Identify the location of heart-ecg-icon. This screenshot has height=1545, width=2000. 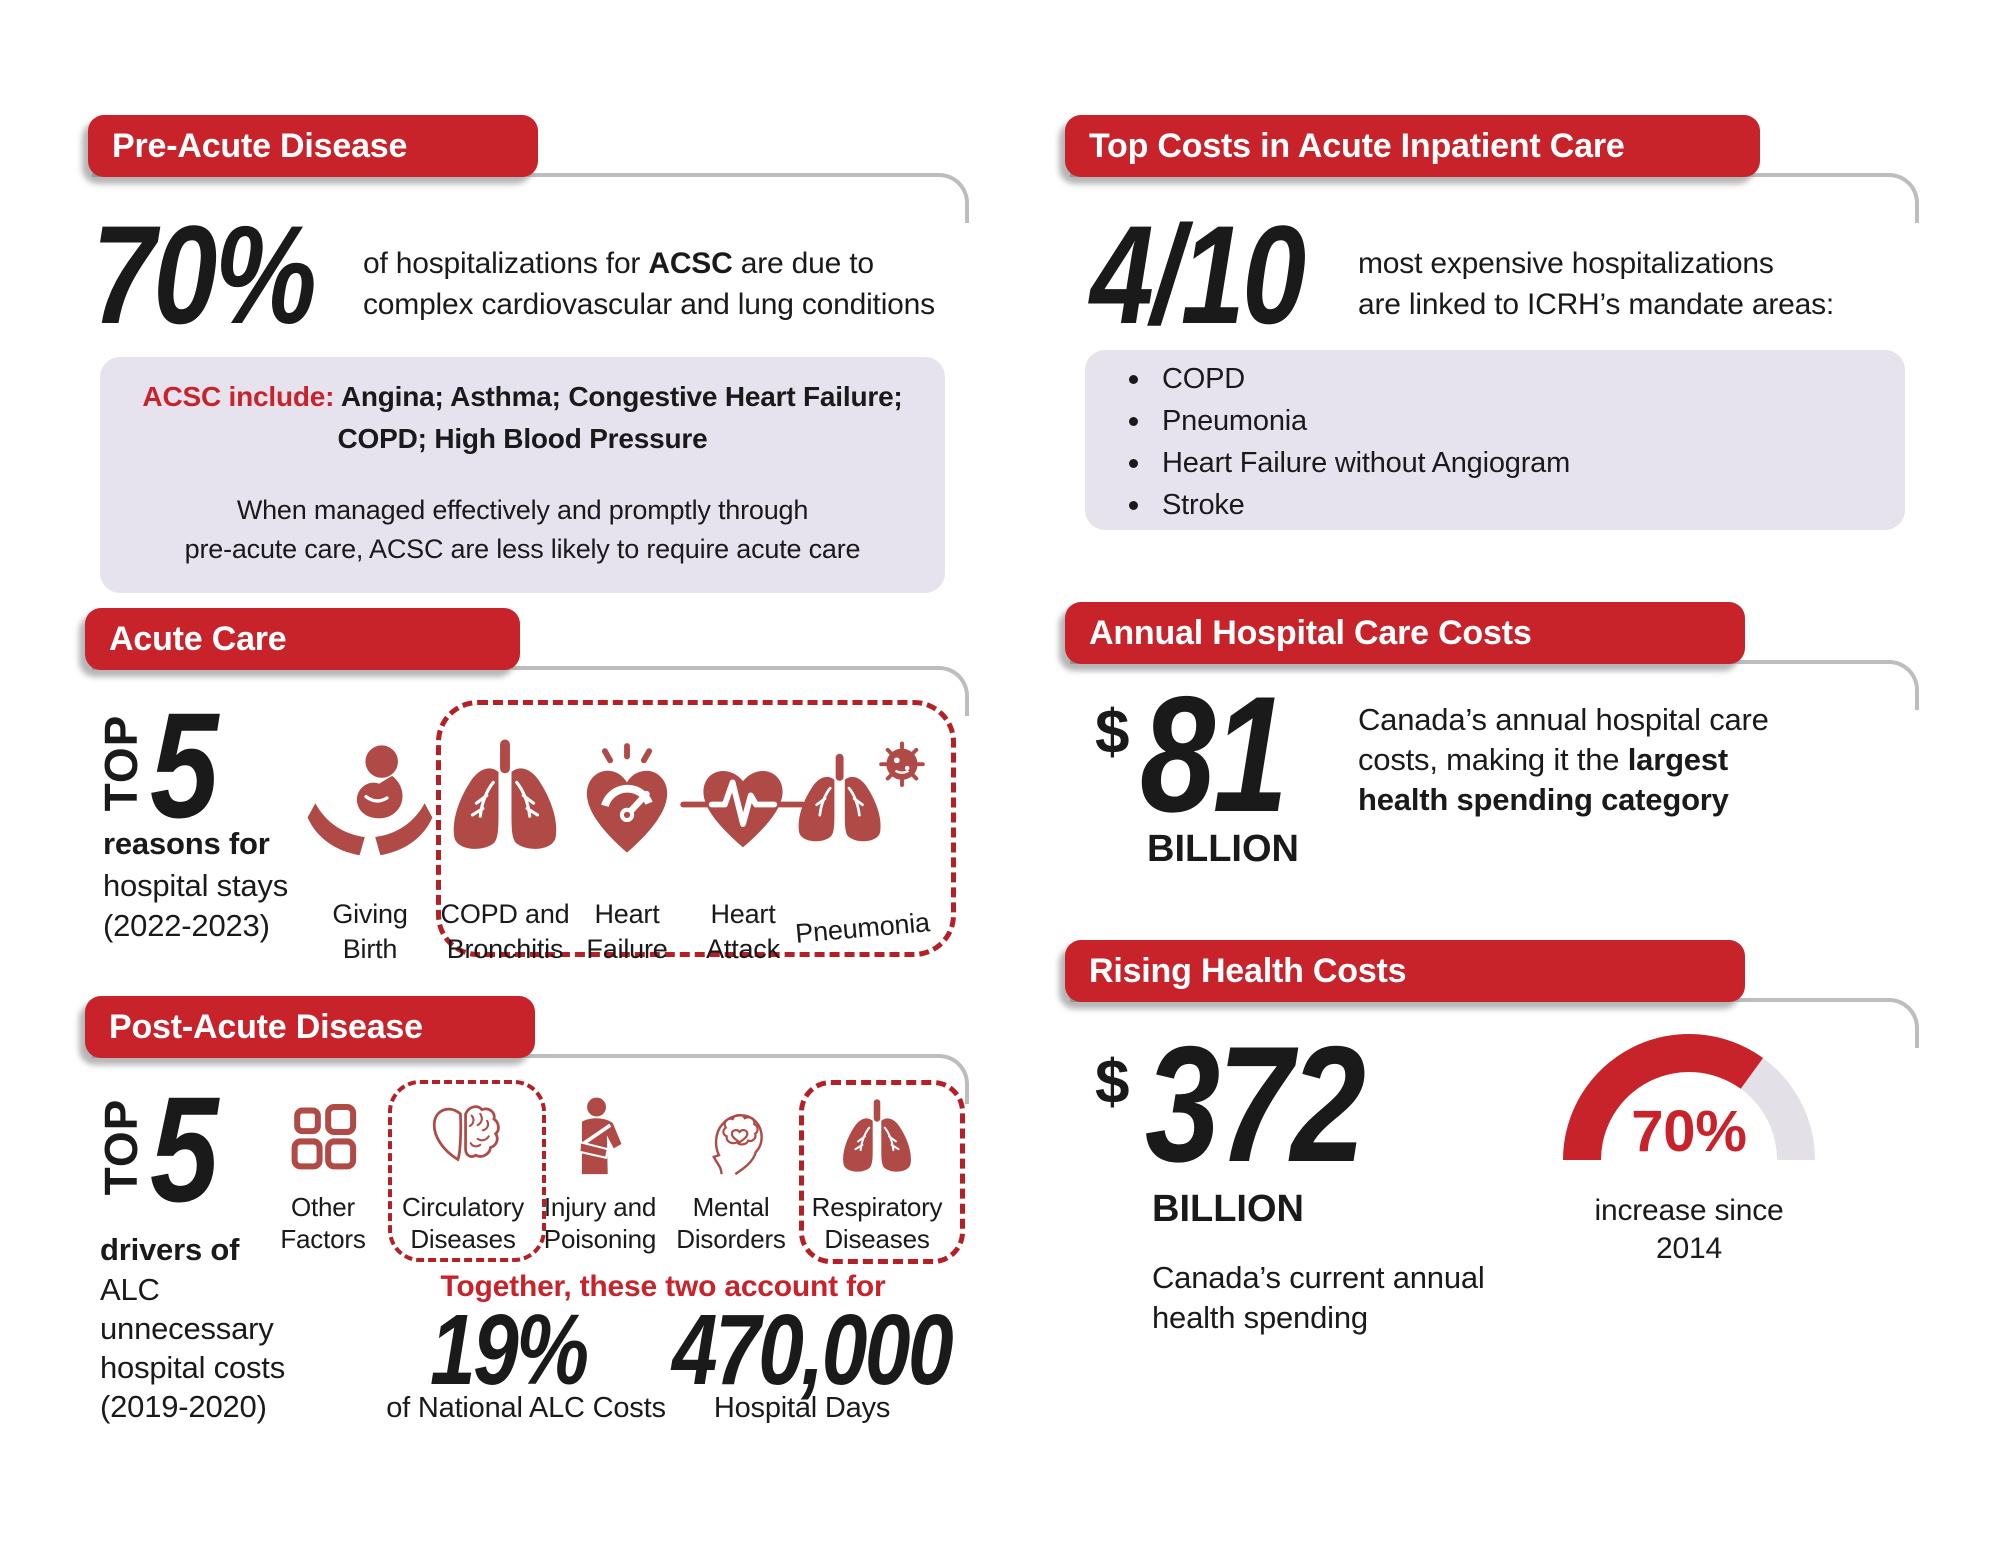
(743, 809).